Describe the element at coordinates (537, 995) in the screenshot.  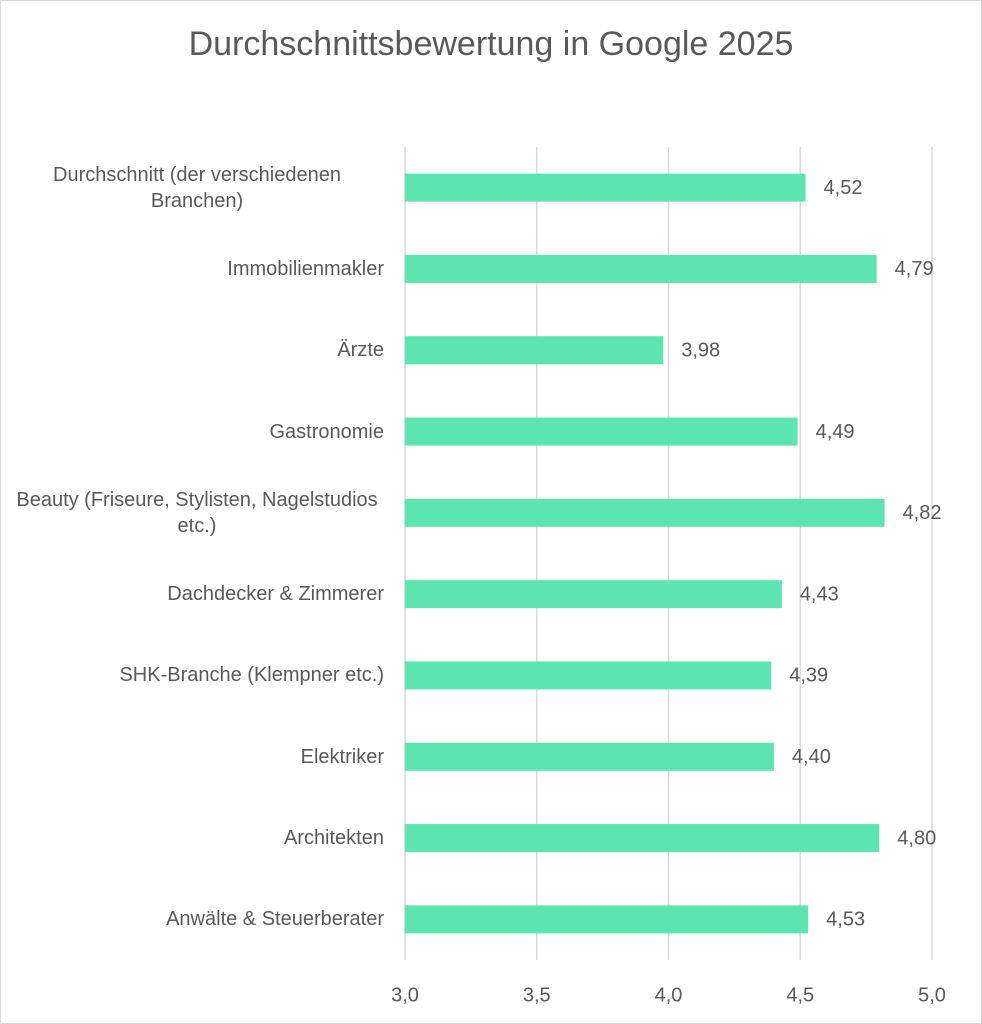
I see `x-tick-label: 3,5` at that location.